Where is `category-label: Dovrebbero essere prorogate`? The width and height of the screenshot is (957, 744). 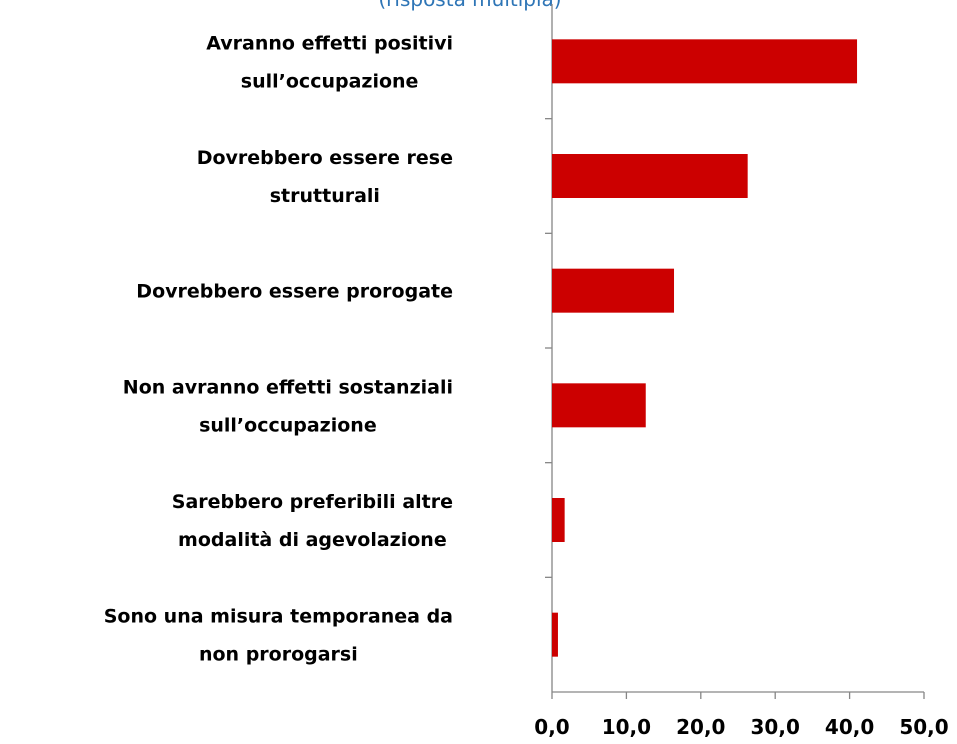
category-label: Dovrebbero essere prorogate is located at coordinates (294, 292).